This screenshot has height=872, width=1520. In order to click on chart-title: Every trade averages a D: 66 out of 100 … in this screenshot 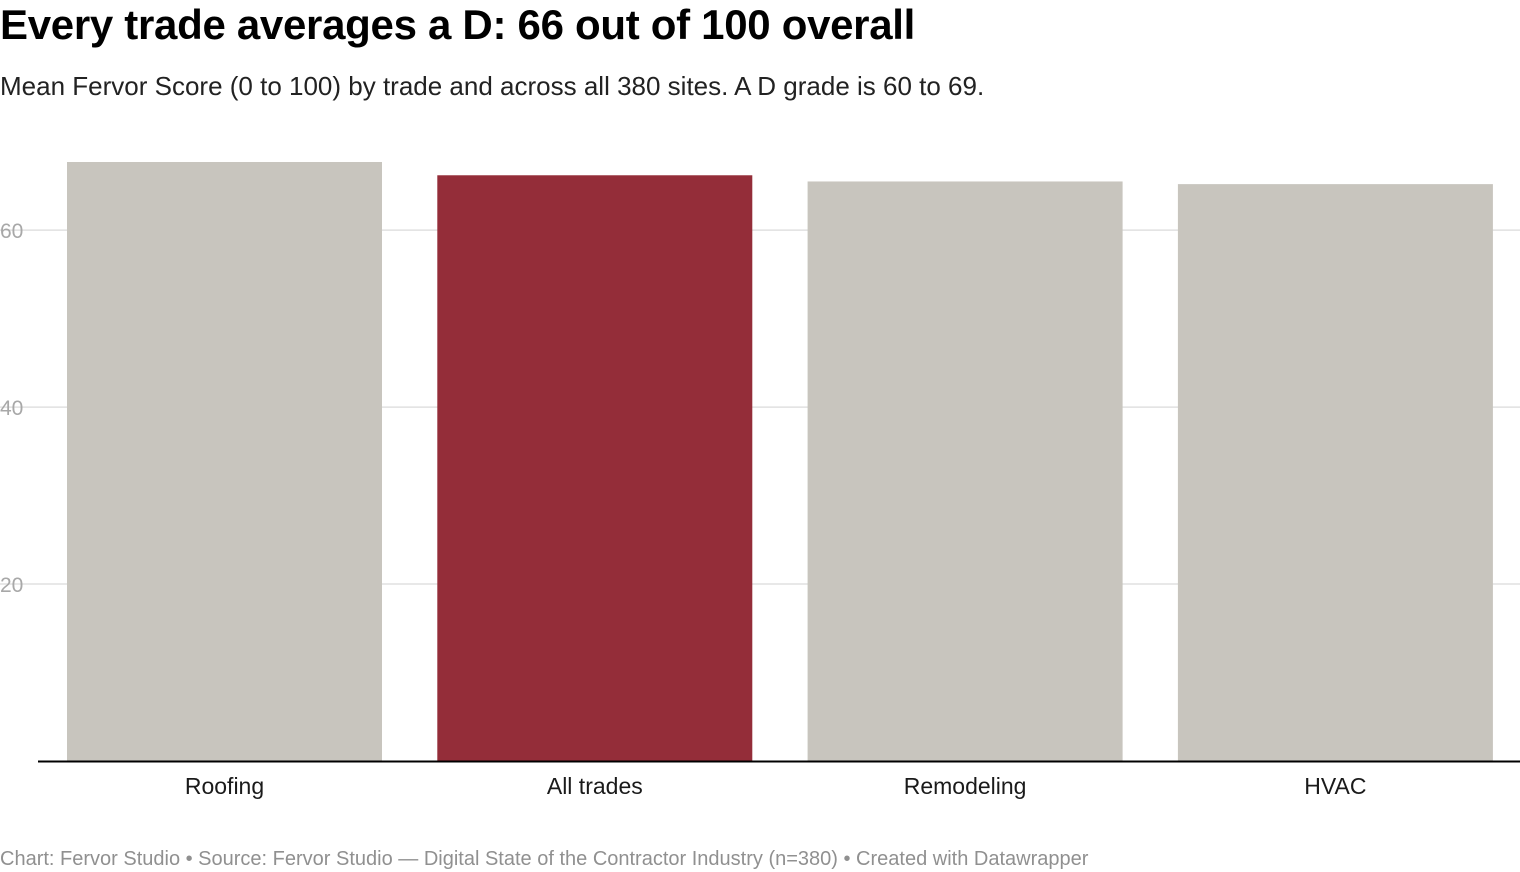, I will do `click(458, 24)`.